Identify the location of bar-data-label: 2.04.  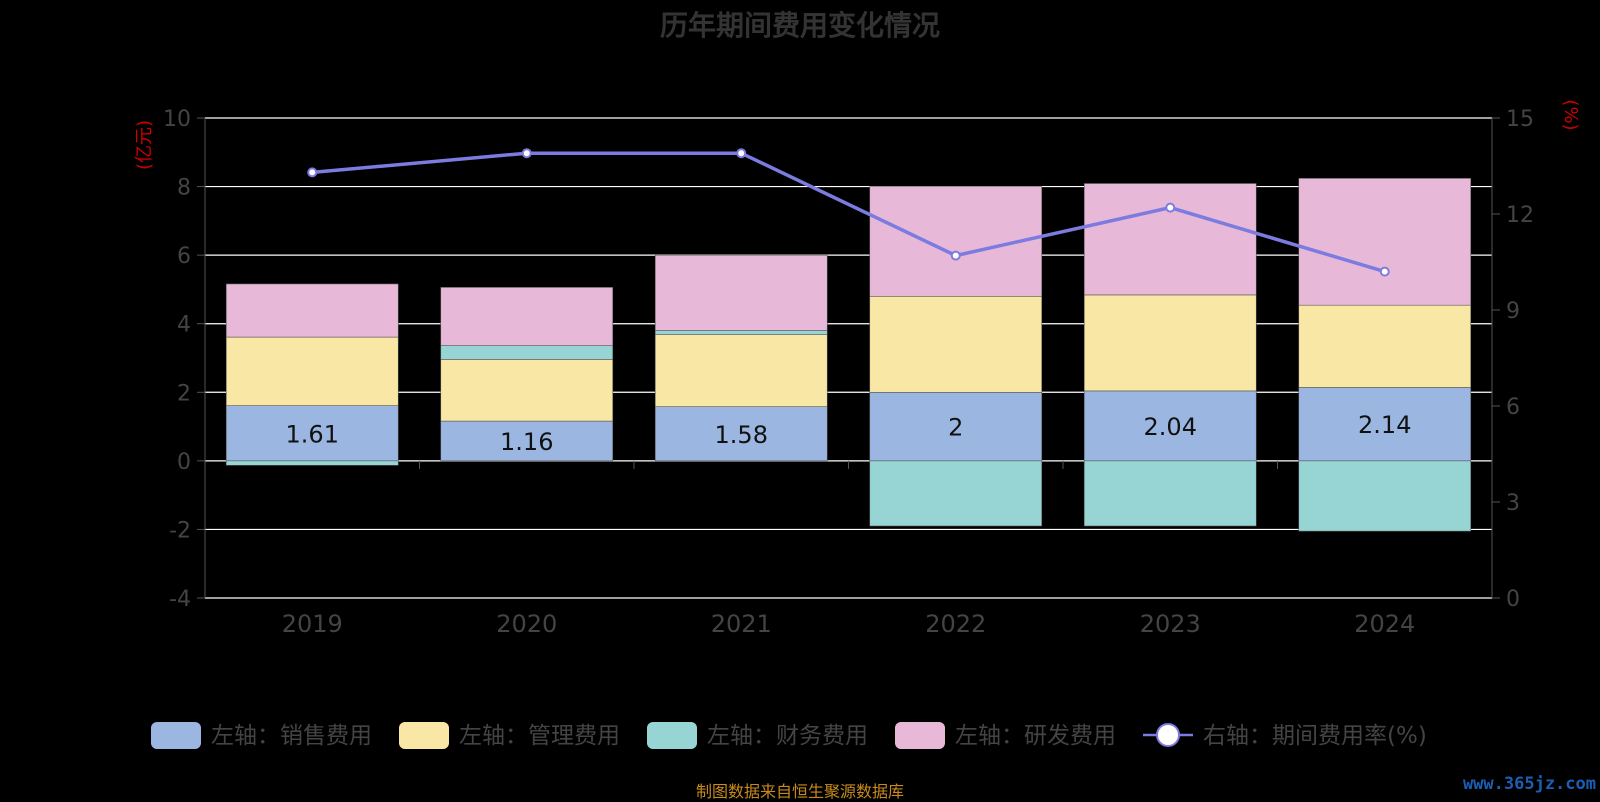
(1170, 427).